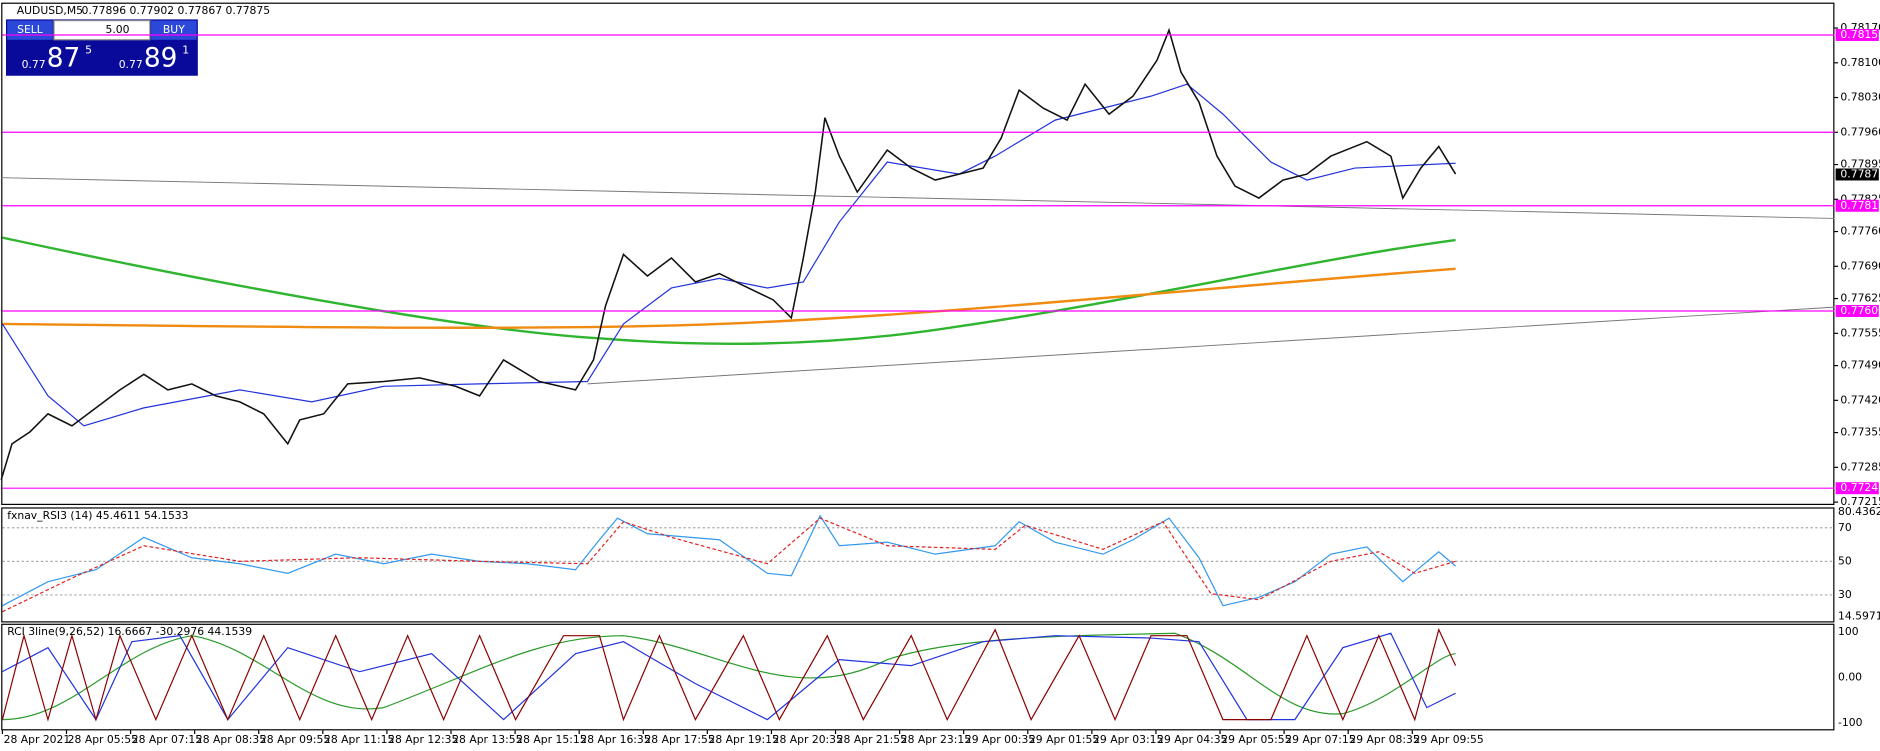 This screenshot has height=751, width=1880. I want to click on rci-short, so click(729, 674).